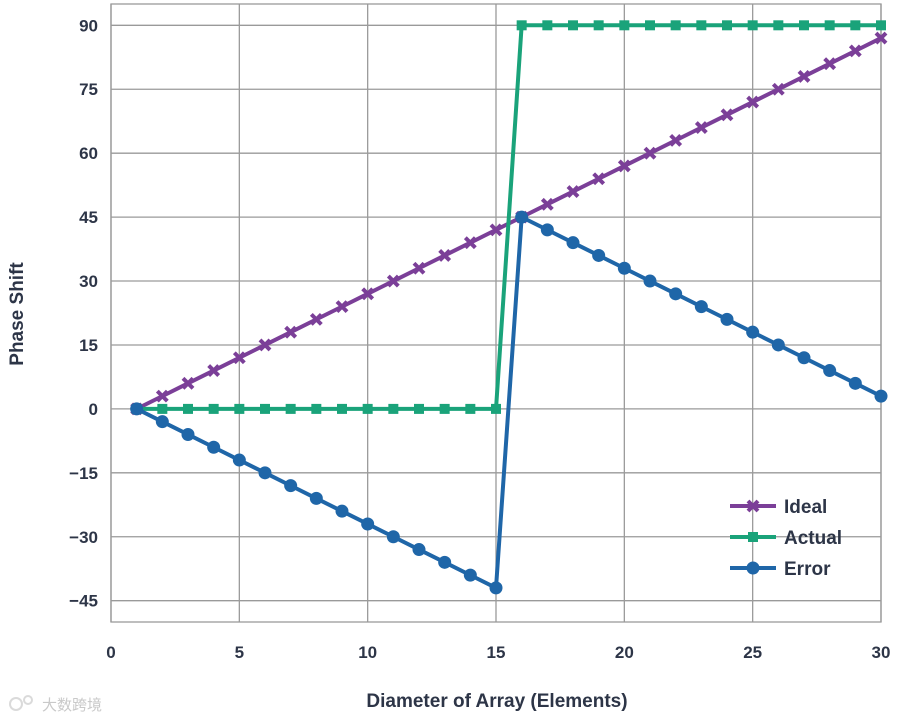 The image size is (900, 720). What do you see at coordinates (752, 652) in the screenshot?
I see `x-tick-label: 25` at bounding box center [752, 652].